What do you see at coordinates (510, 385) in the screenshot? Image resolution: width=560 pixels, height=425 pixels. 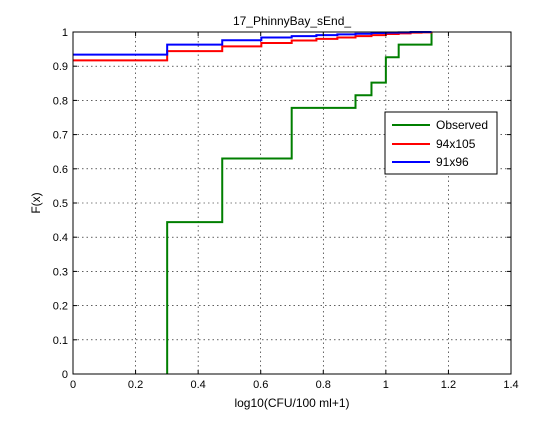 I see `x-tick-label: 1.4` at bounding box center [510, 385].